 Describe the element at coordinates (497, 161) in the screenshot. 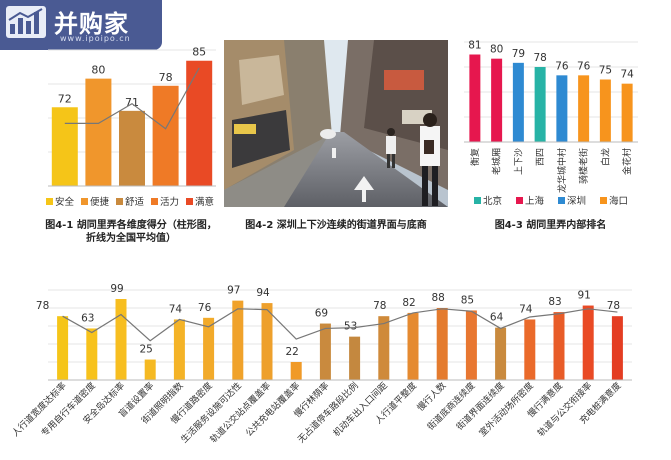

I see `category-label: 老城厢` at that location.